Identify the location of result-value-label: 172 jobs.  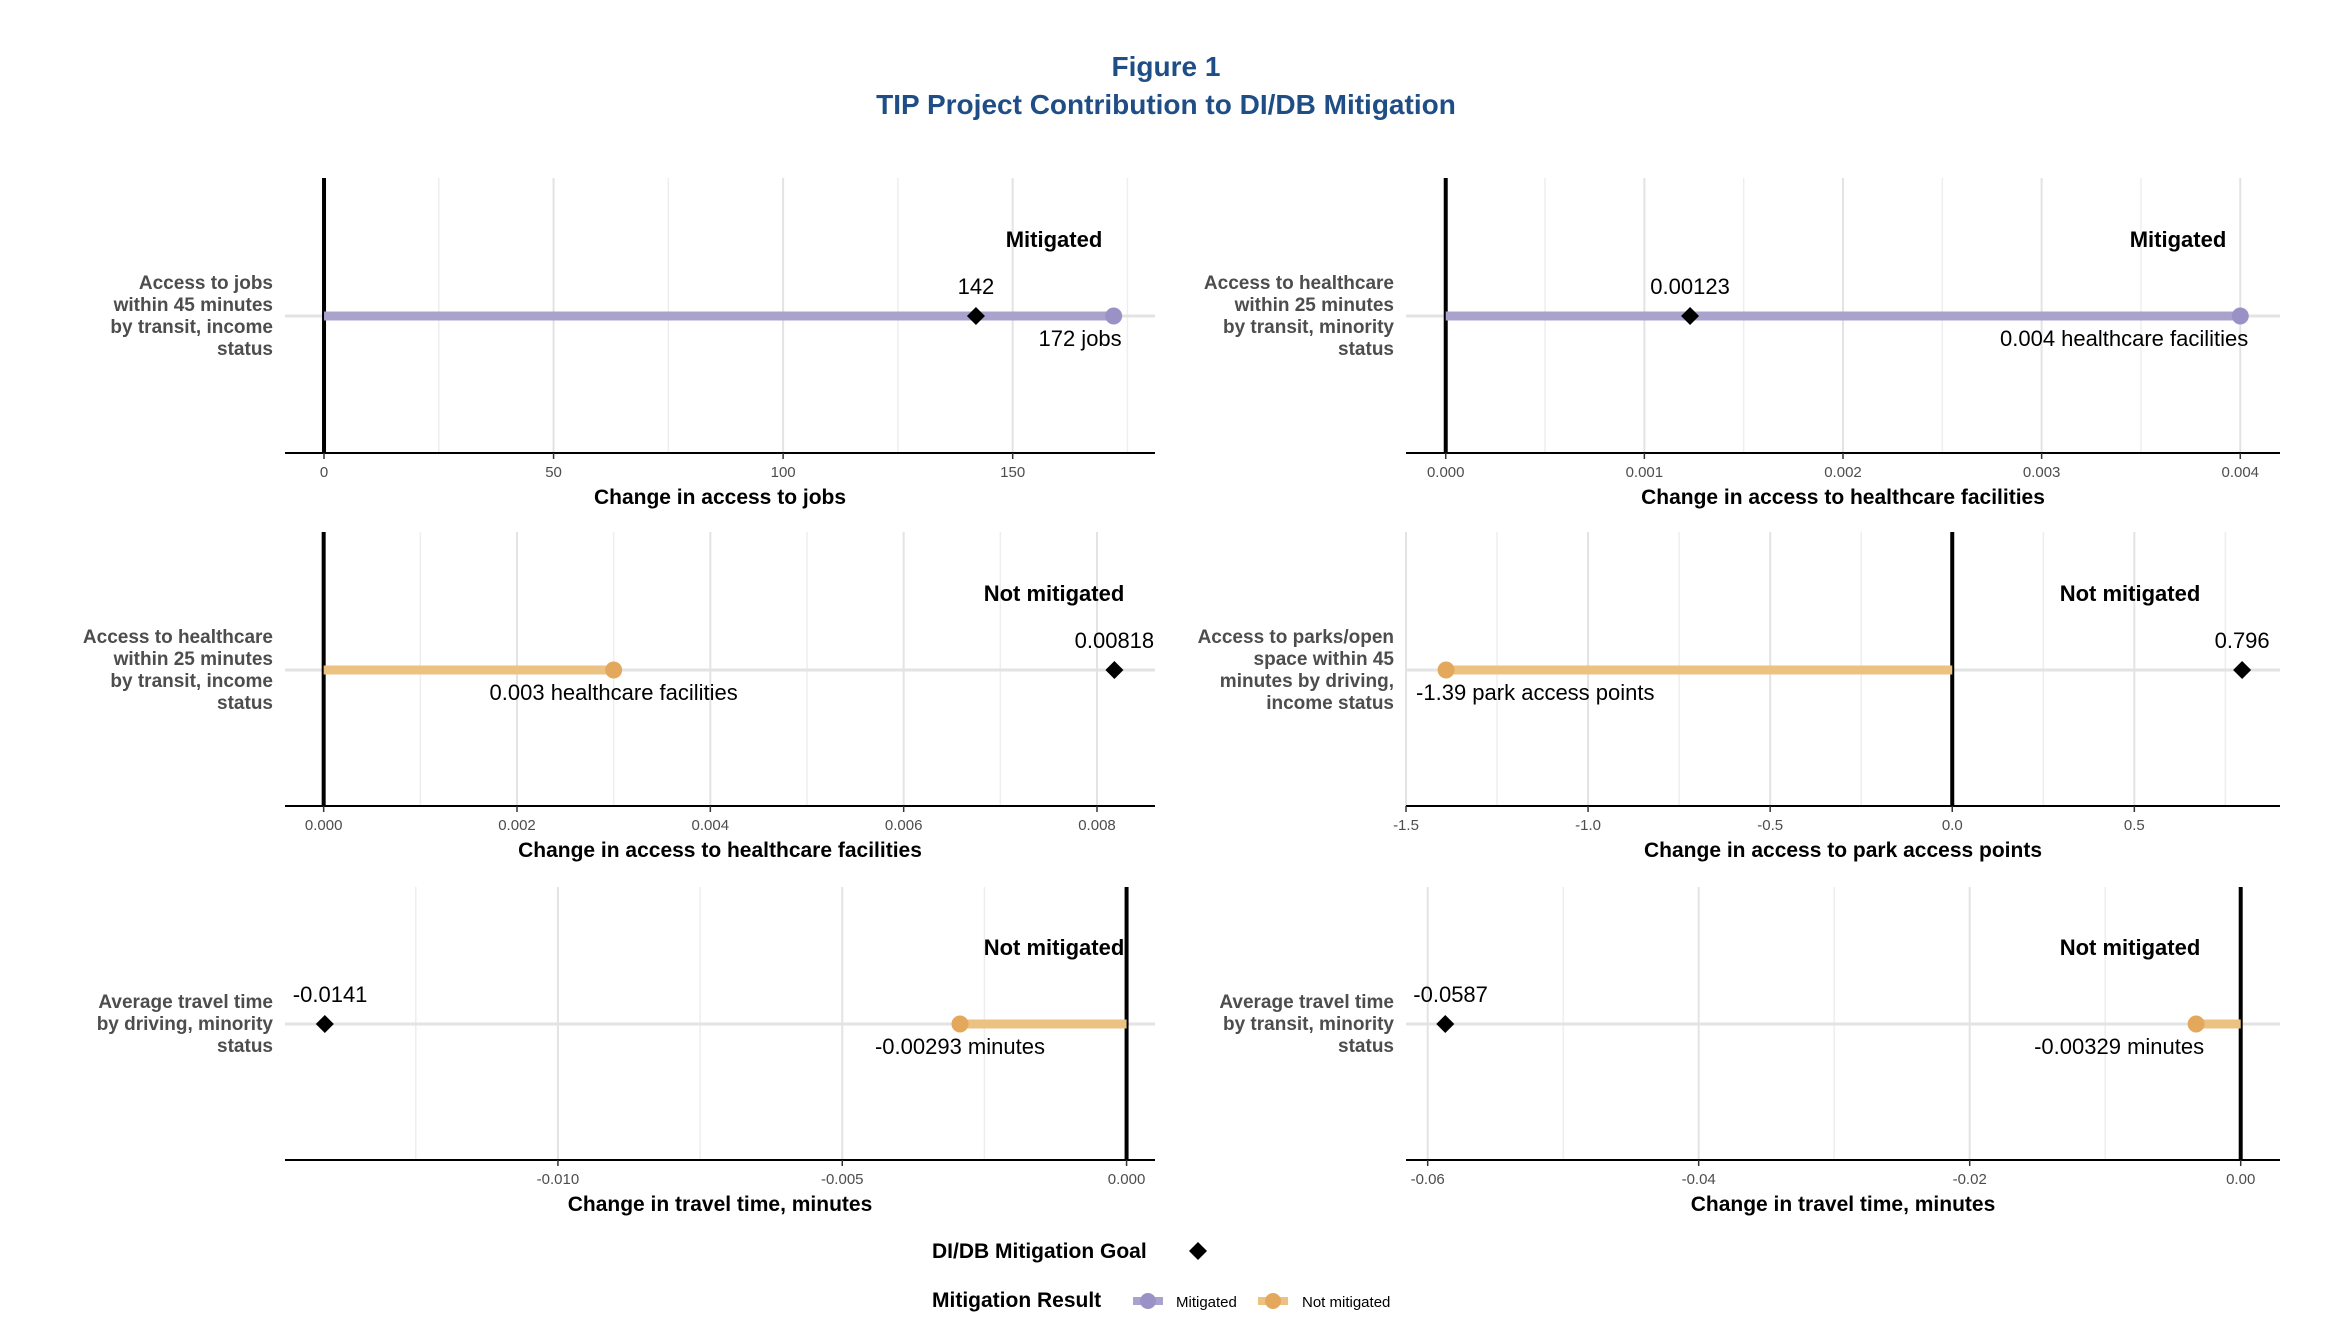
(1079, 338).